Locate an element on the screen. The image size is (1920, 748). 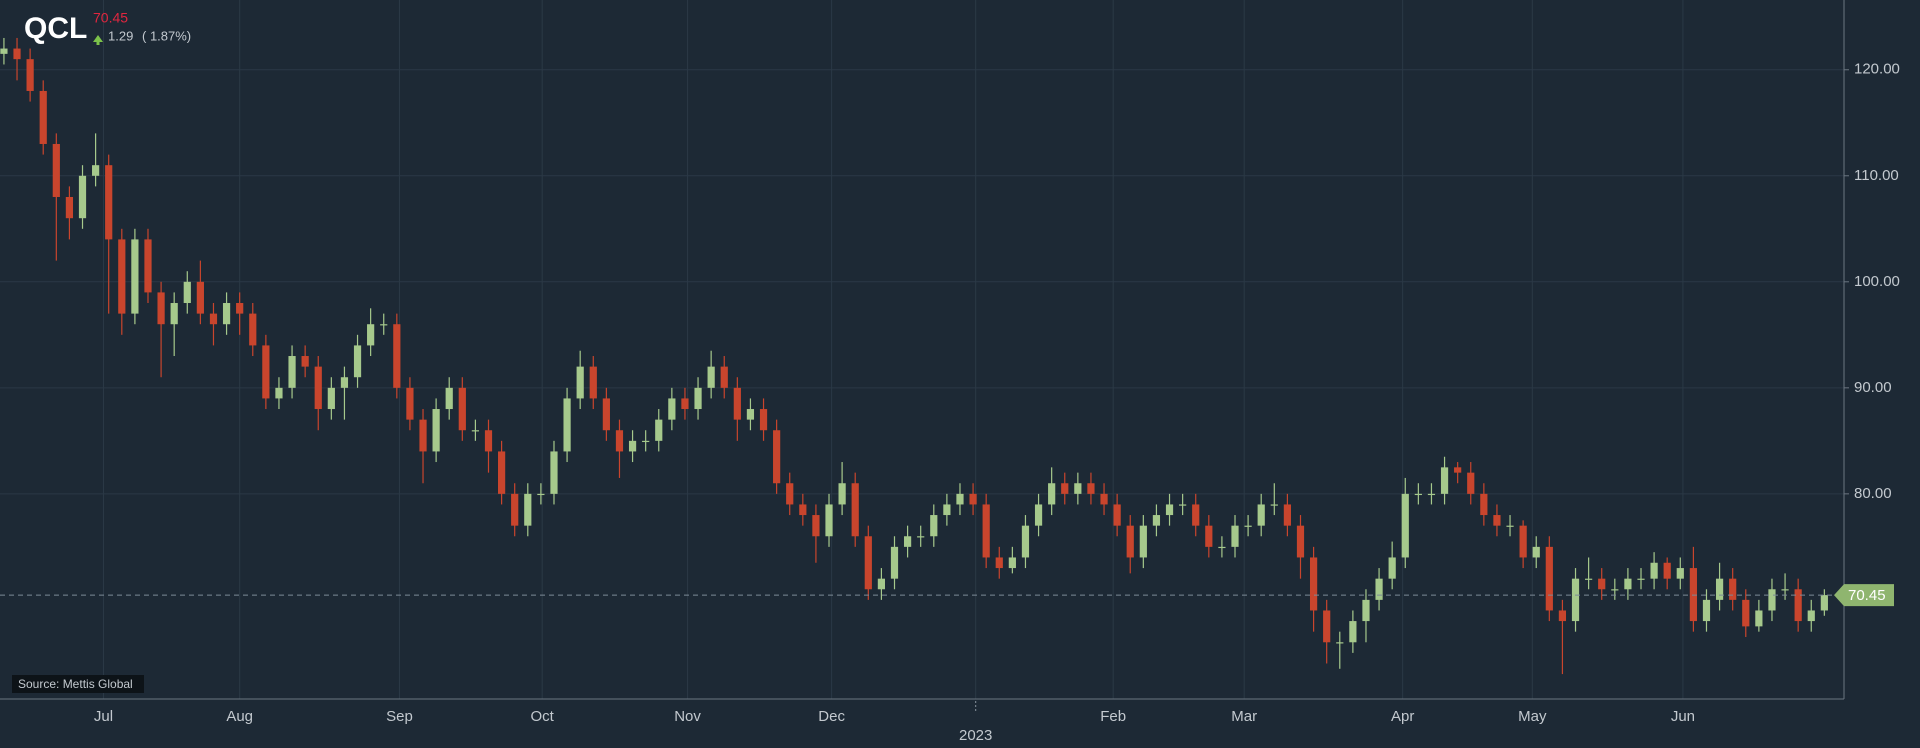
y-tick-label: 90.00 is located at coordinates (1873, 387).